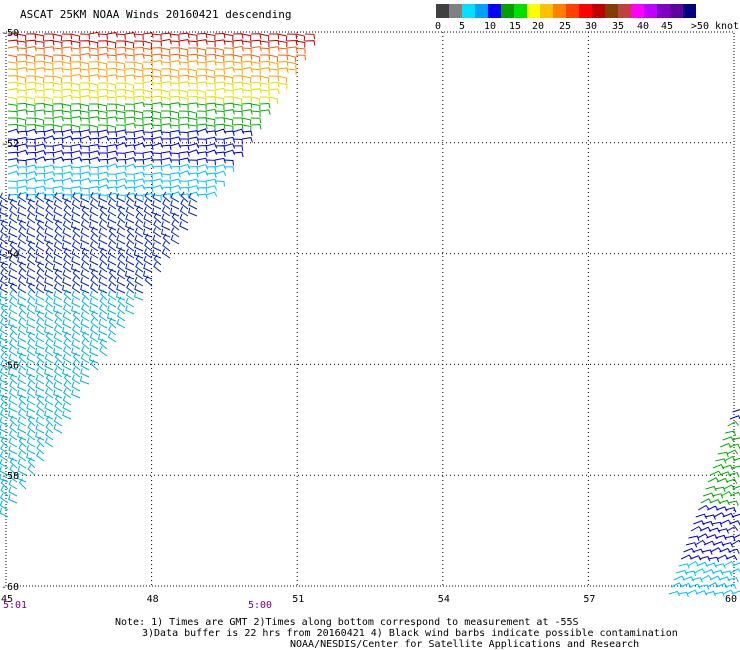 This screenshot has width=740, height=650. What do you see at coordinates (715, 26) in the screenshot?
I see `colorbar-label: >50 knots` at bounding box center [715, 26].